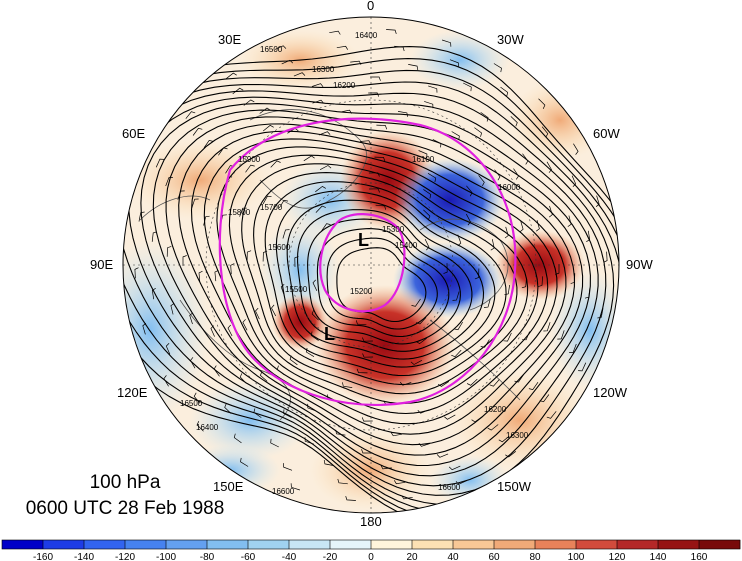  I want to click on colorbar-tick-label: 140, so click(658, 556).